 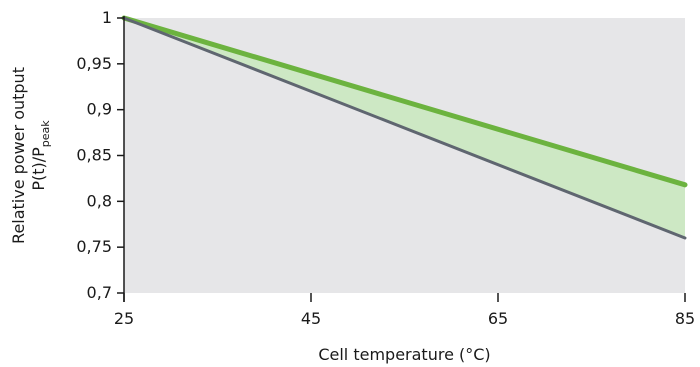 I want to click on y-axis-ticks: 0,7 0,75 0,8 0,85 0,9 0,95 1, so click(x=100, y=155).